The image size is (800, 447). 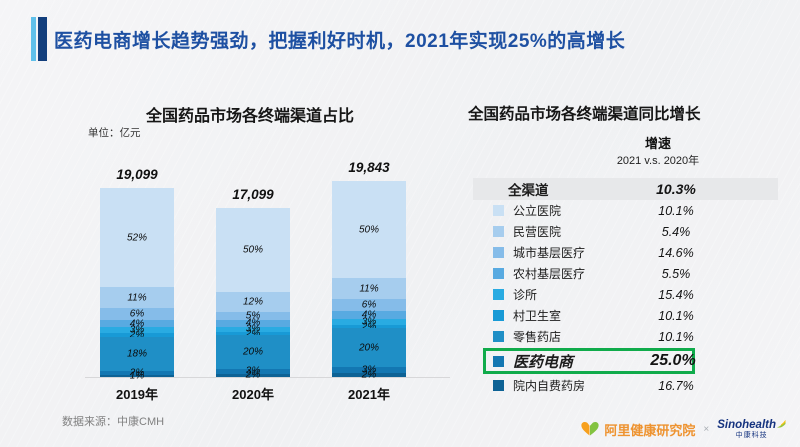 What do you see at coordinates (549, 386) in the screenshot?
I see `row-label: 院内自费药房` at bounding box center [549, 386].